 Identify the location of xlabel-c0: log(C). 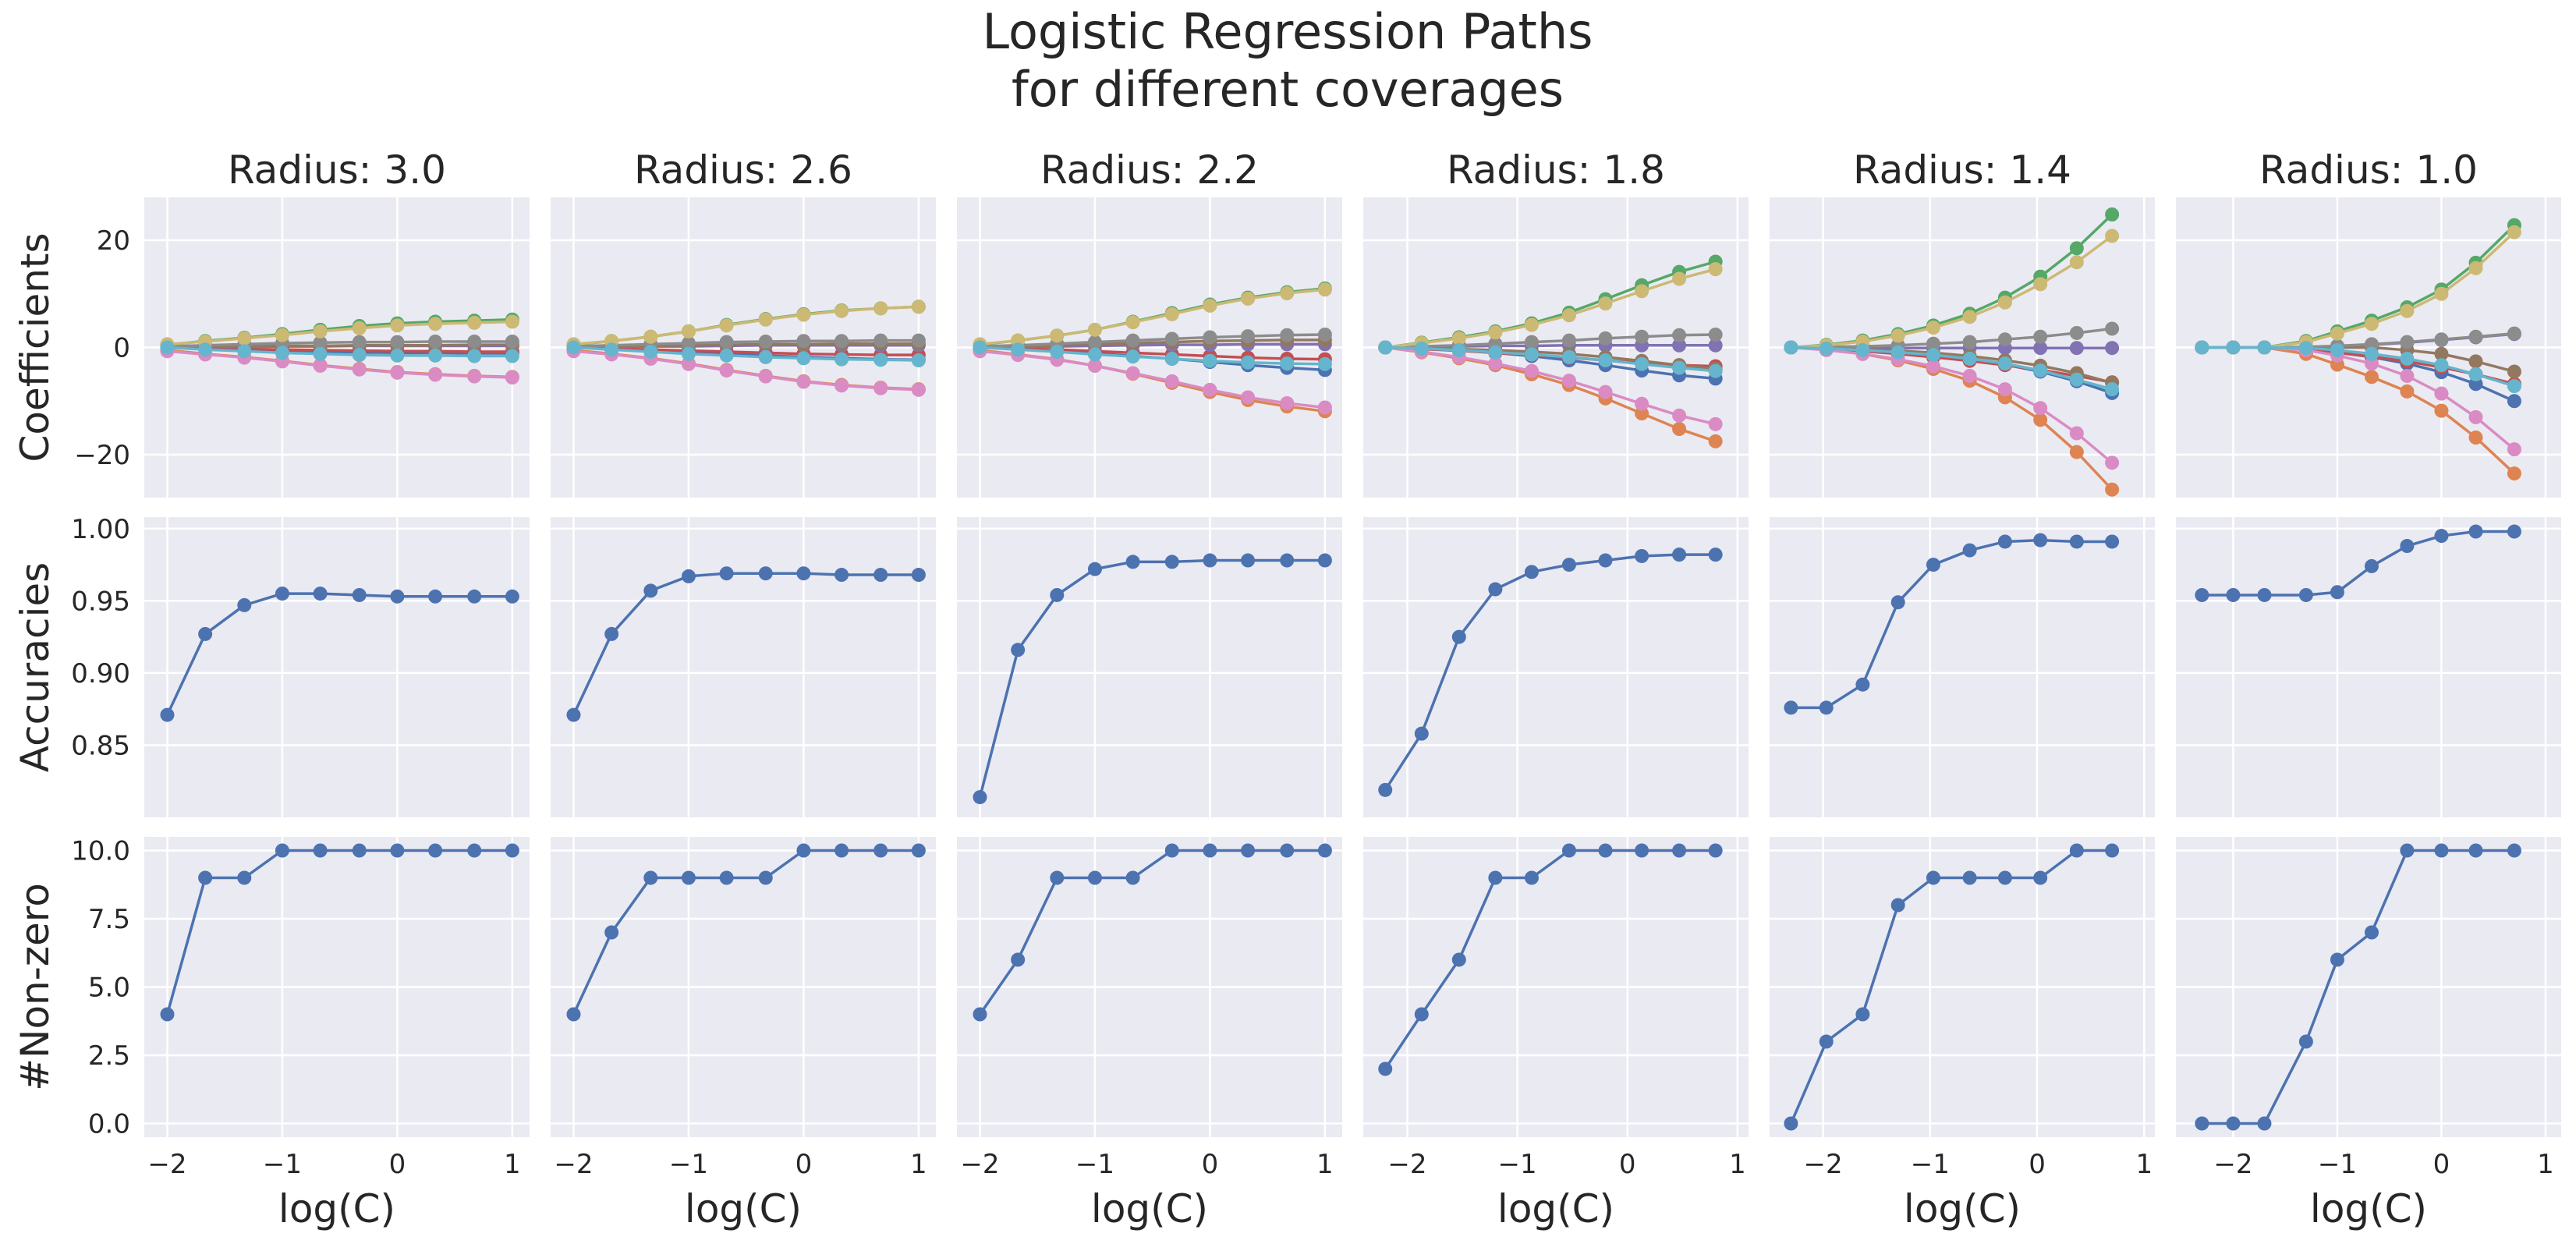
(336, 1209).